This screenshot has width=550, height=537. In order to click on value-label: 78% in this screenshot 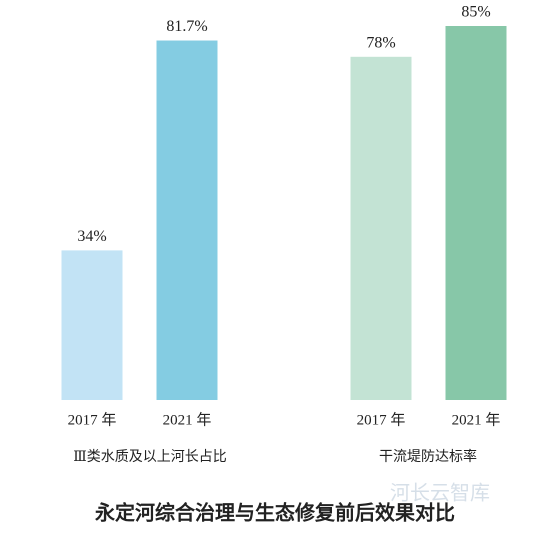, I will do `click(380, 42)`.